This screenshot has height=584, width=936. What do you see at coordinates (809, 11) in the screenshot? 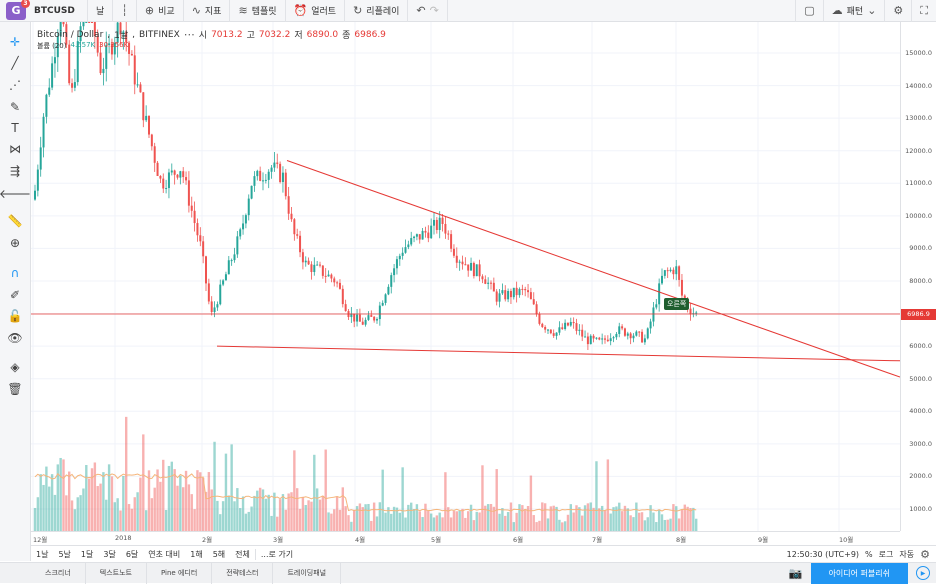
I see `layout-button: ▢` at bounding box center [809, 11].